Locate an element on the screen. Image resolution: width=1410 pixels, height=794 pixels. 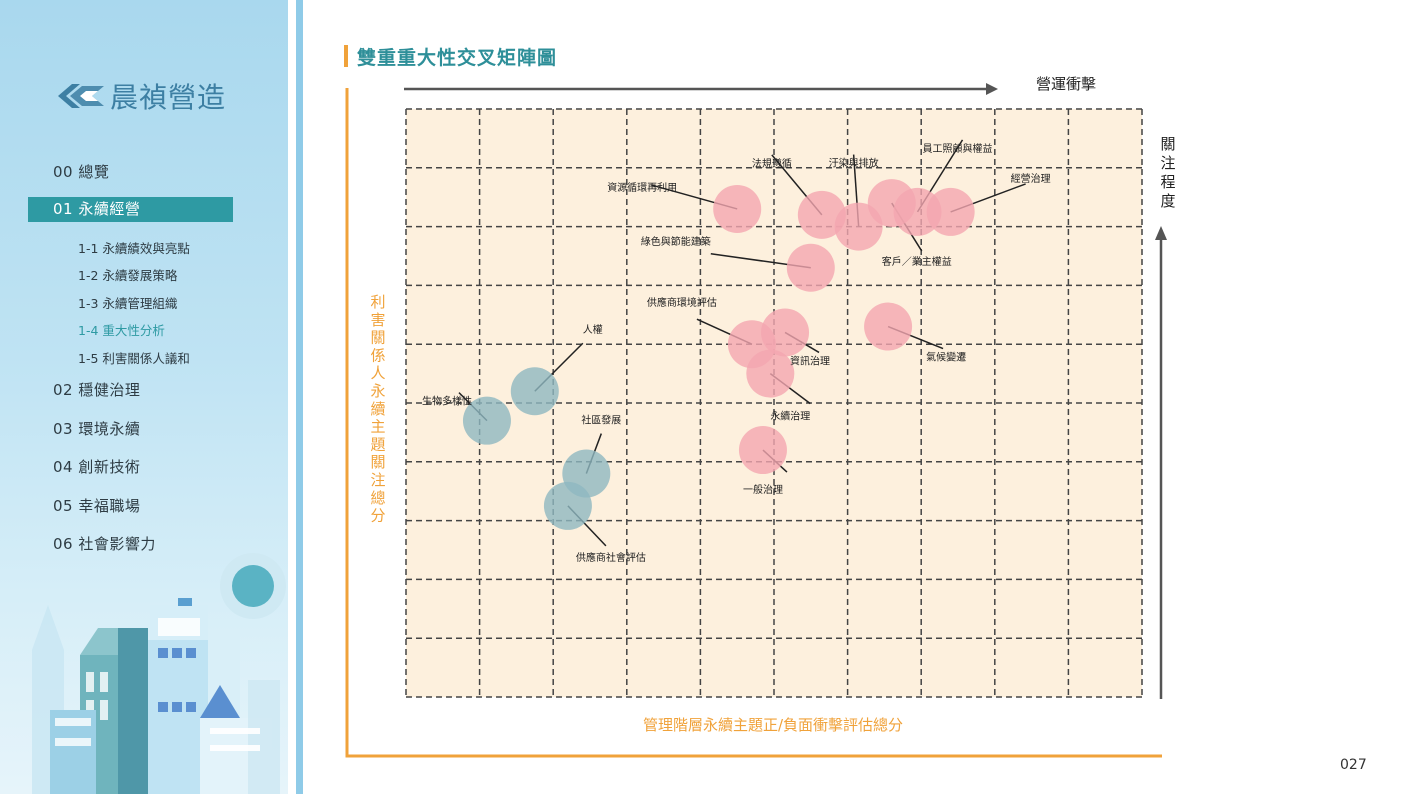
bubble-label: 員工照顧與權益 is located at coordinates (958, 148).